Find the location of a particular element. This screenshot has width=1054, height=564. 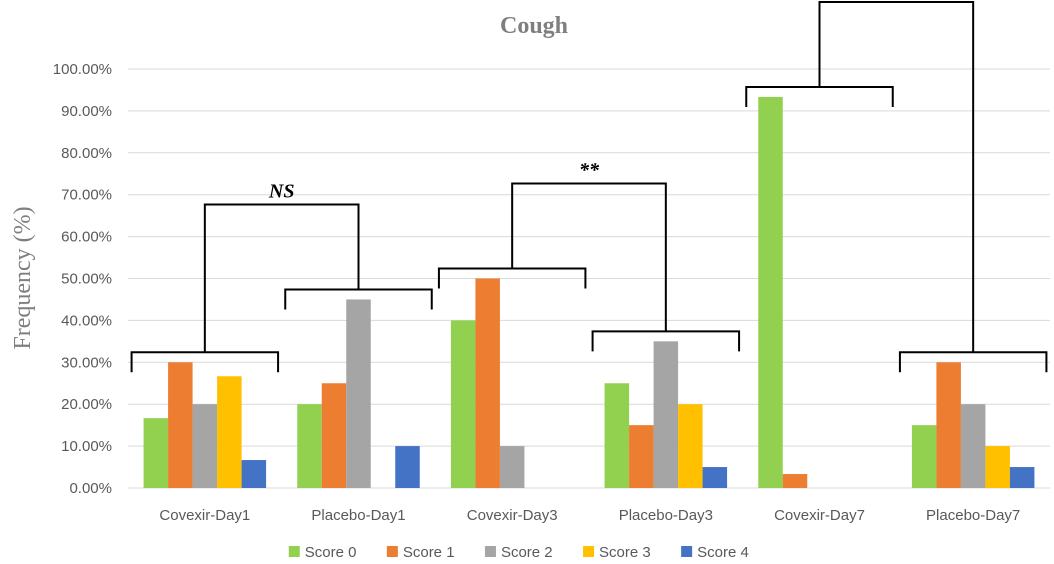

legend: Score 0 Score 1 Score 2 Score 3 Score 4 is located at coordinates (518, 552).